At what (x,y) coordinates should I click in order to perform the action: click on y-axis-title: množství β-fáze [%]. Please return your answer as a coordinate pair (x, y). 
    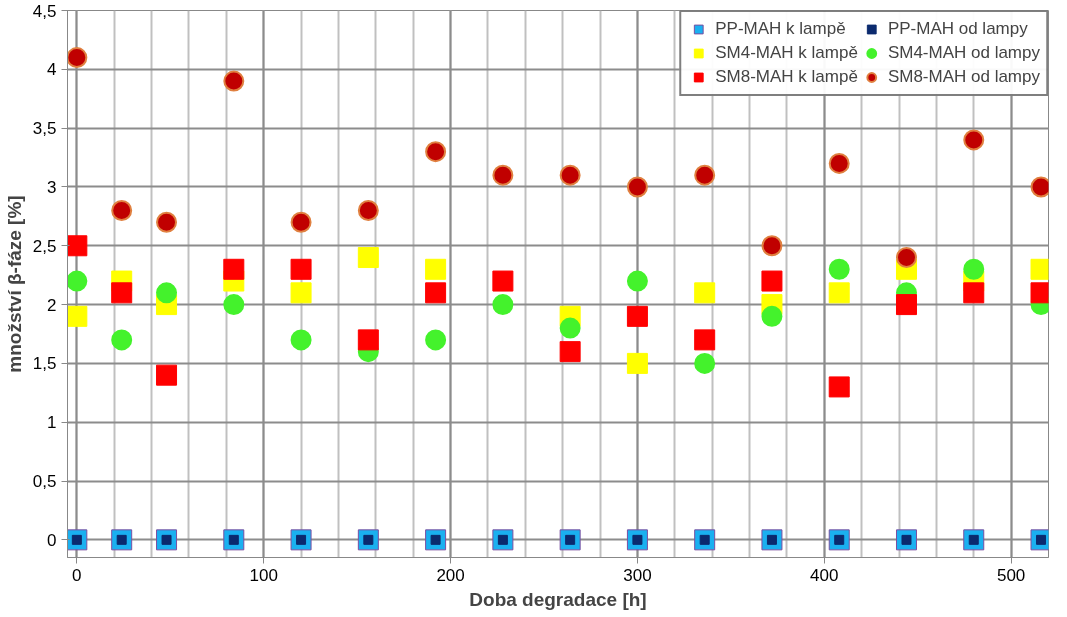
    Looking at the image, I should click on (14, 284).